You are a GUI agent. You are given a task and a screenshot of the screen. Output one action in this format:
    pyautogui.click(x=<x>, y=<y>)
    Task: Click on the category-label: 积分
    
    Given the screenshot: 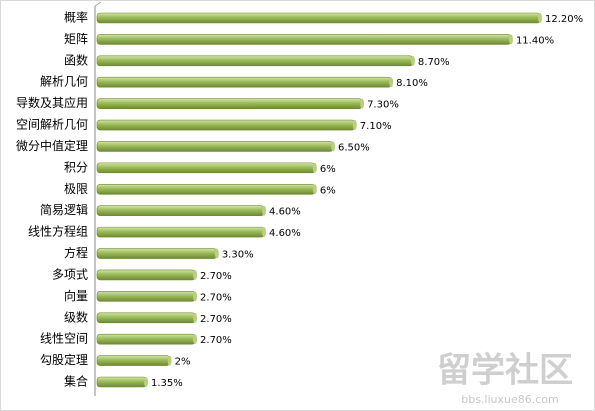 What is the action you would take?
    pyautogui.click(x=76, y=167)
    